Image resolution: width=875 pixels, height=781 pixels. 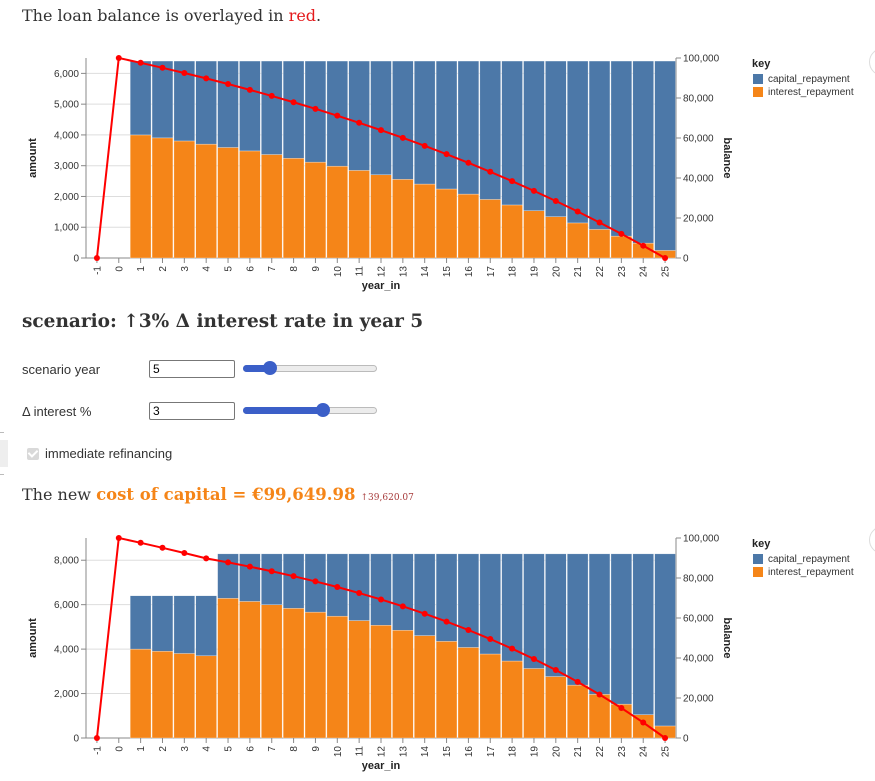 What do you see at coordinates (66, 228) in the screenshot?
I see `y-tick-label: 1,000` at bounding box center [66, 228].